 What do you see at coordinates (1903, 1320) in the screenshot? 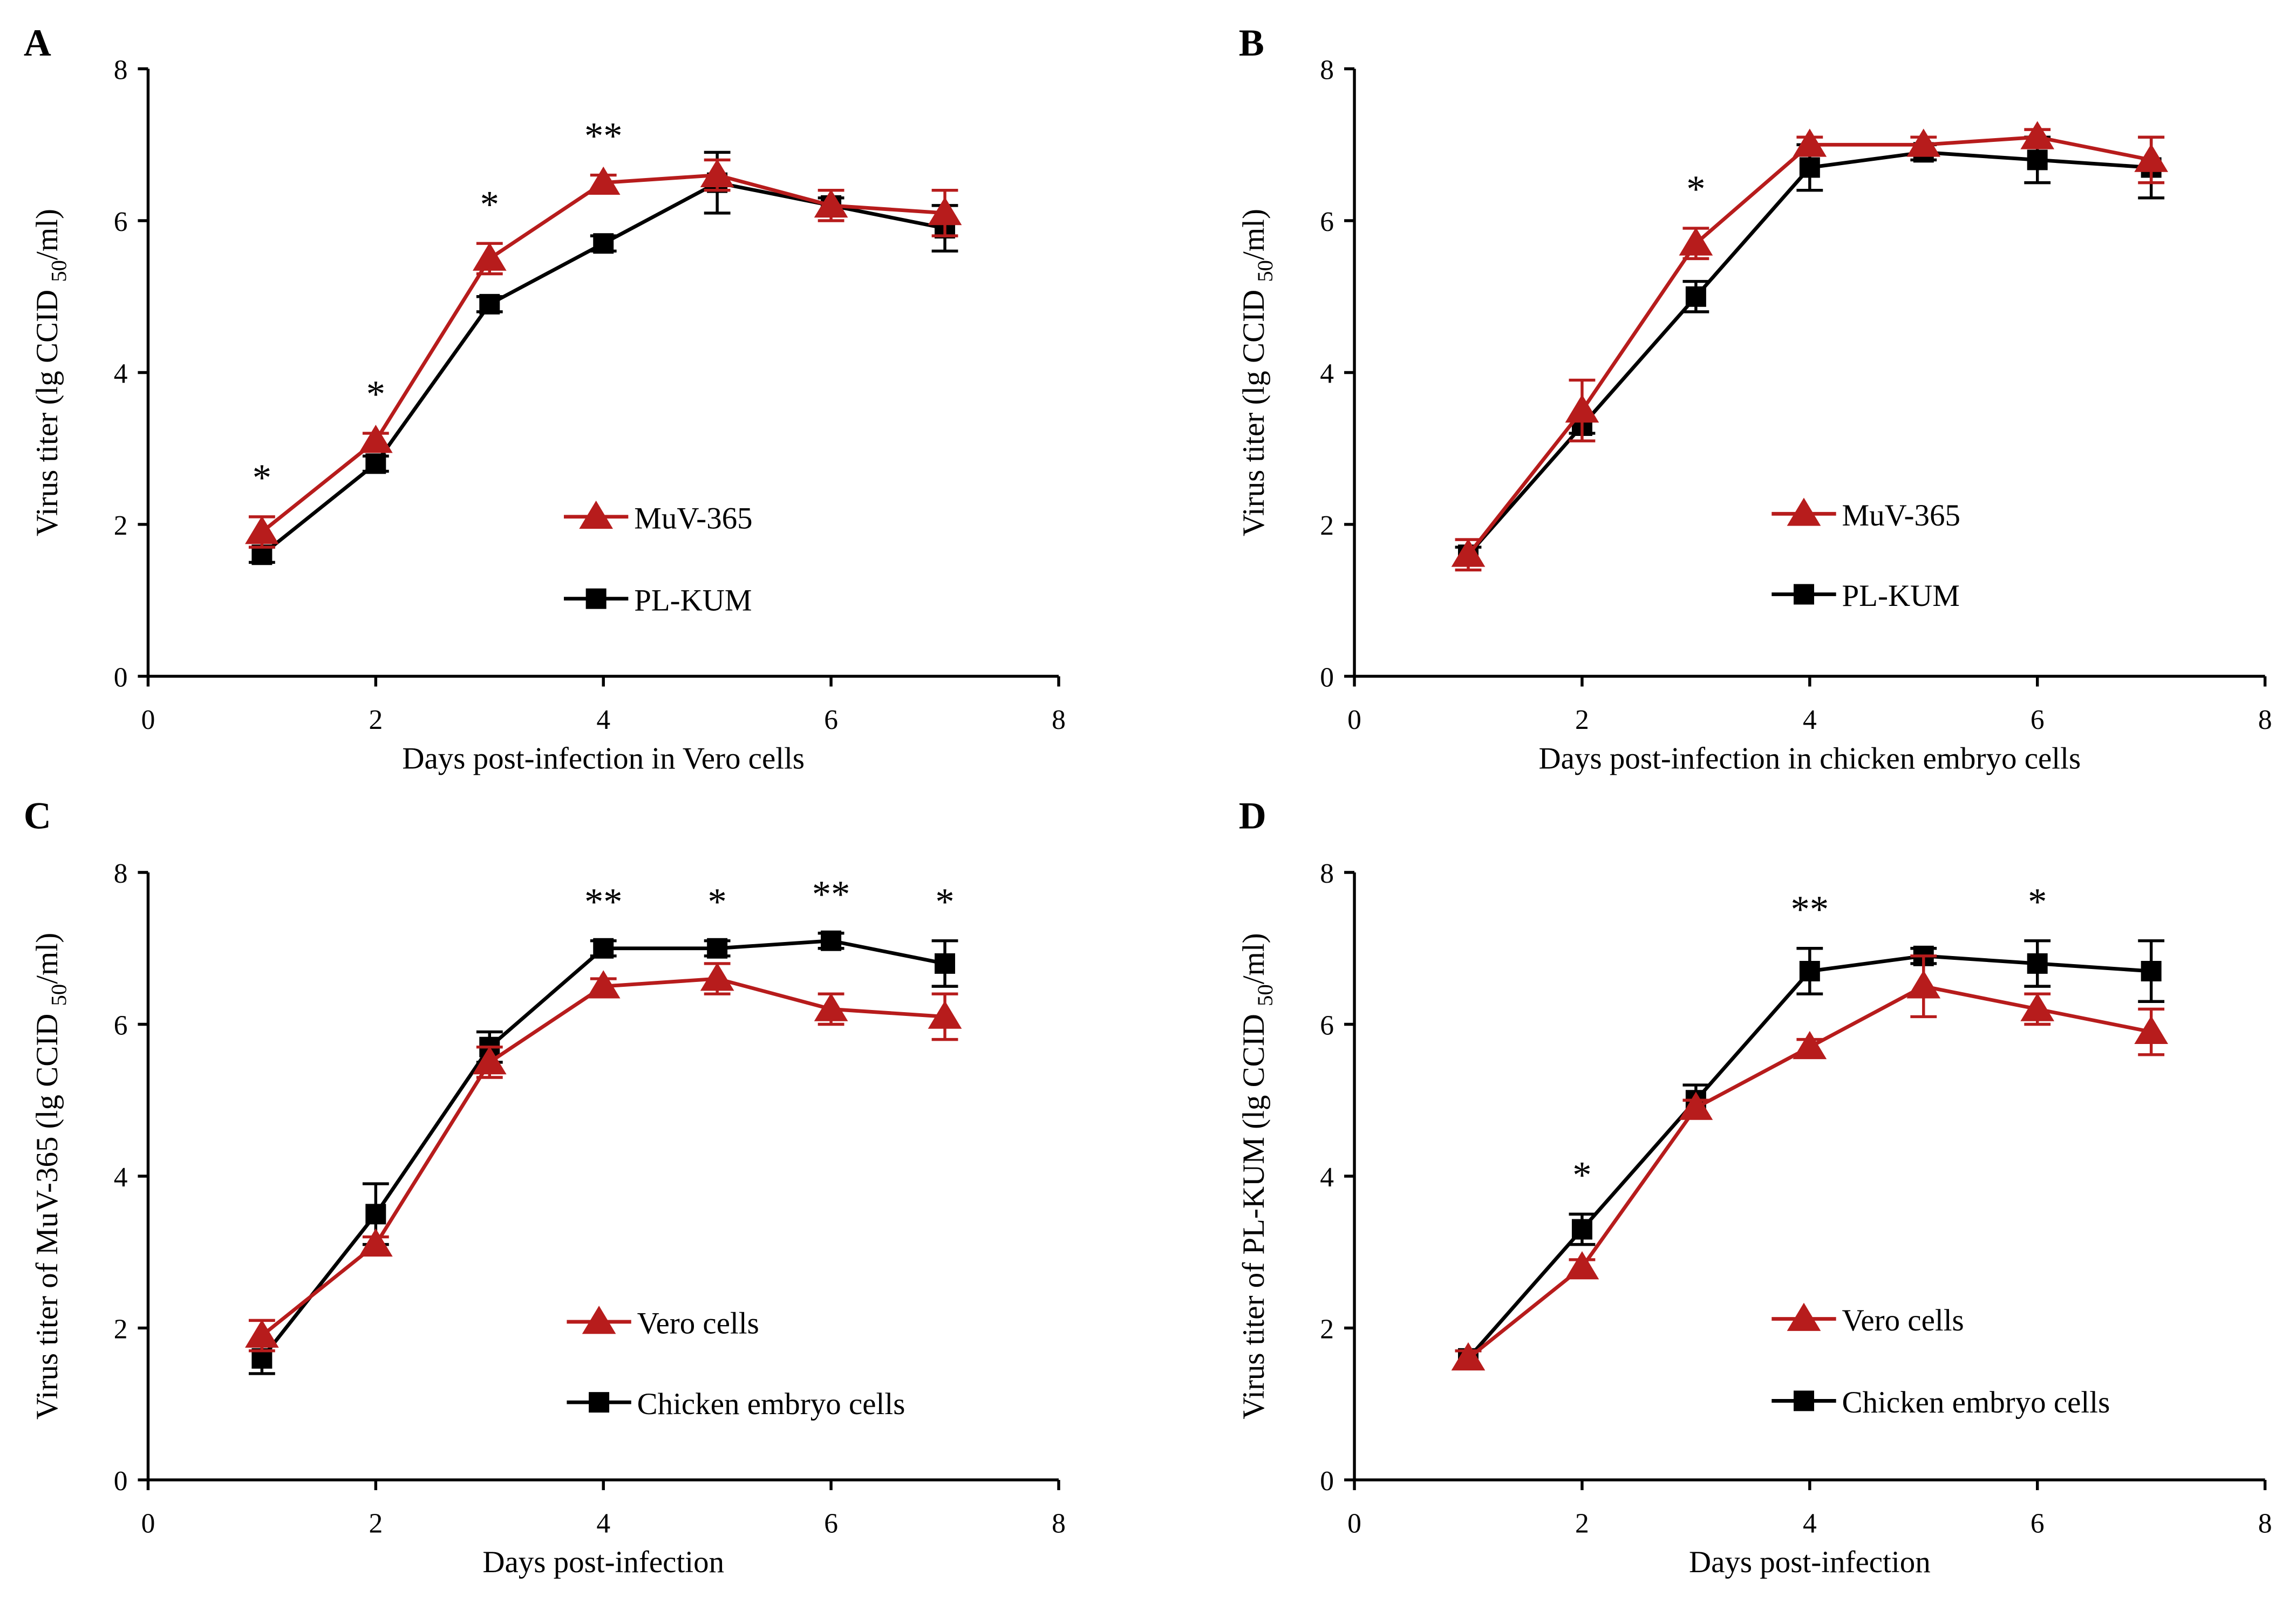
I see `legend-label: Vero cells` at bounding box center [1903, 1320].